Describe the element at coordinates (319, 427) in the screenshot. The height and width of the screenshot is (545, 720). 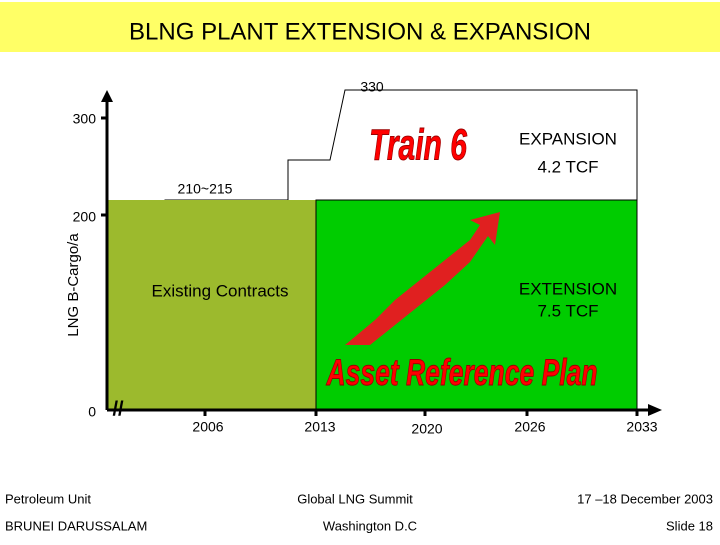
I see `x-tick-label: 2013` at that location.